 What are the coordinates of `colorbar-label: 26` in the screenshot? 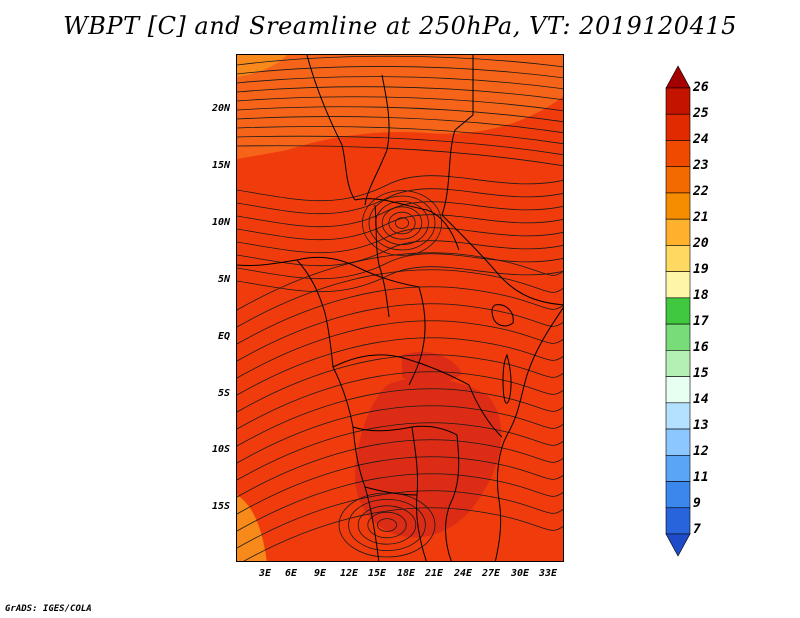 It's located at (701, 87).